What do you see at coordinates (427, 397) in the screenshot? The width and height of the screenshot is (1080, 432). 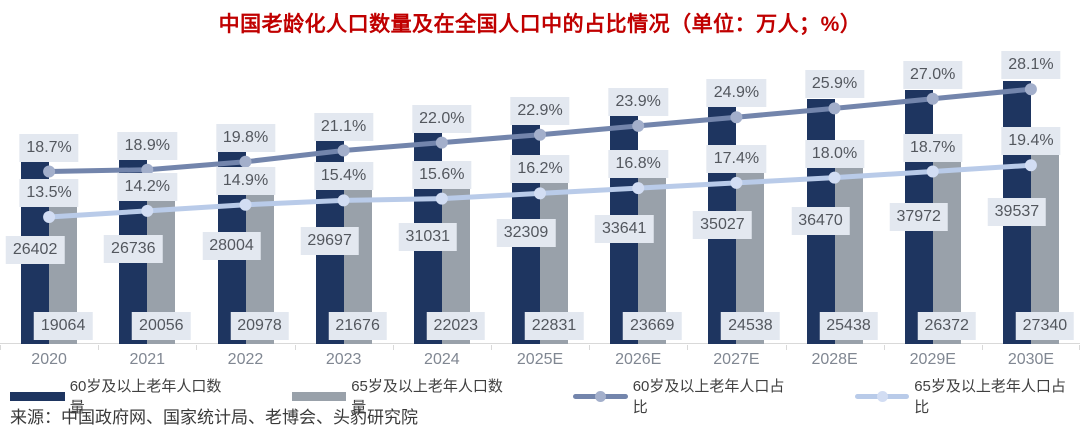 I see `legend-label-65plus-count: 65岁及以上老年人口数量` at bounding box center [427, 397].